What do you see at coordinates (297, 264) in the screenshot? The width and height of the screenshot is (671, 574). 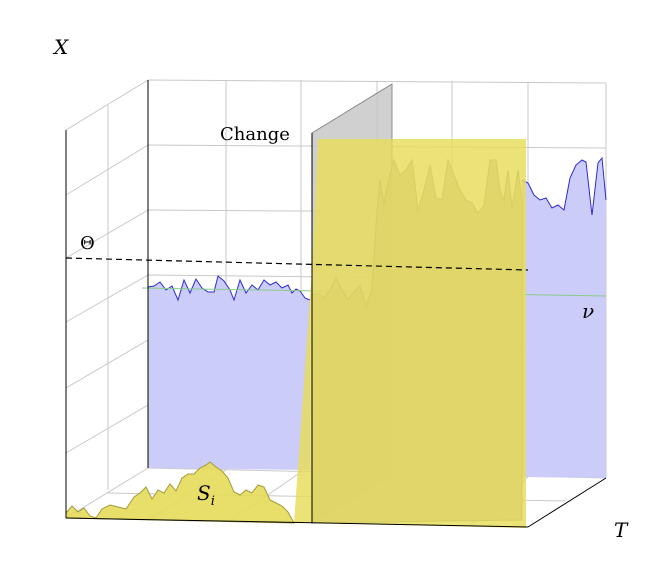 I see `threshold-line` at bounding box center [297, 264].